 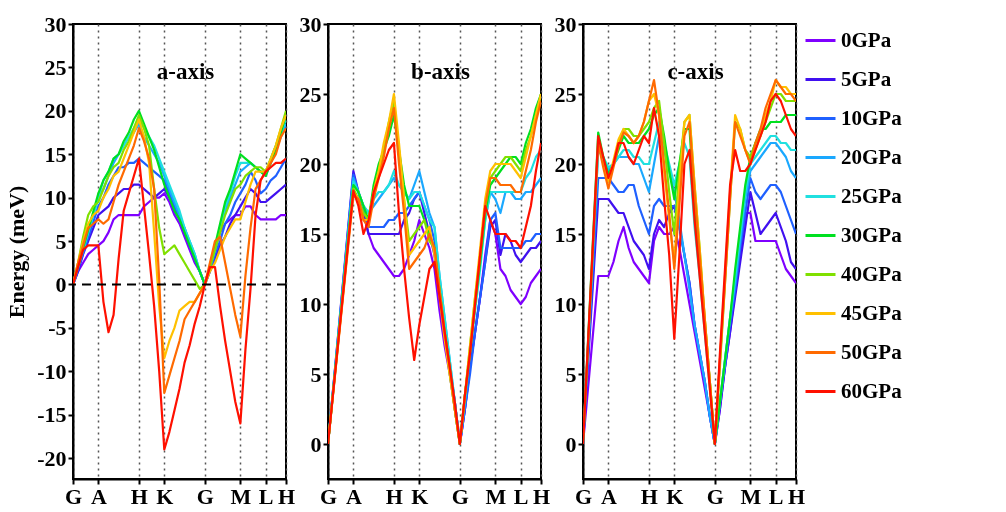 I want to click on legend-label: 0GPa, so click(x=866, y=39).